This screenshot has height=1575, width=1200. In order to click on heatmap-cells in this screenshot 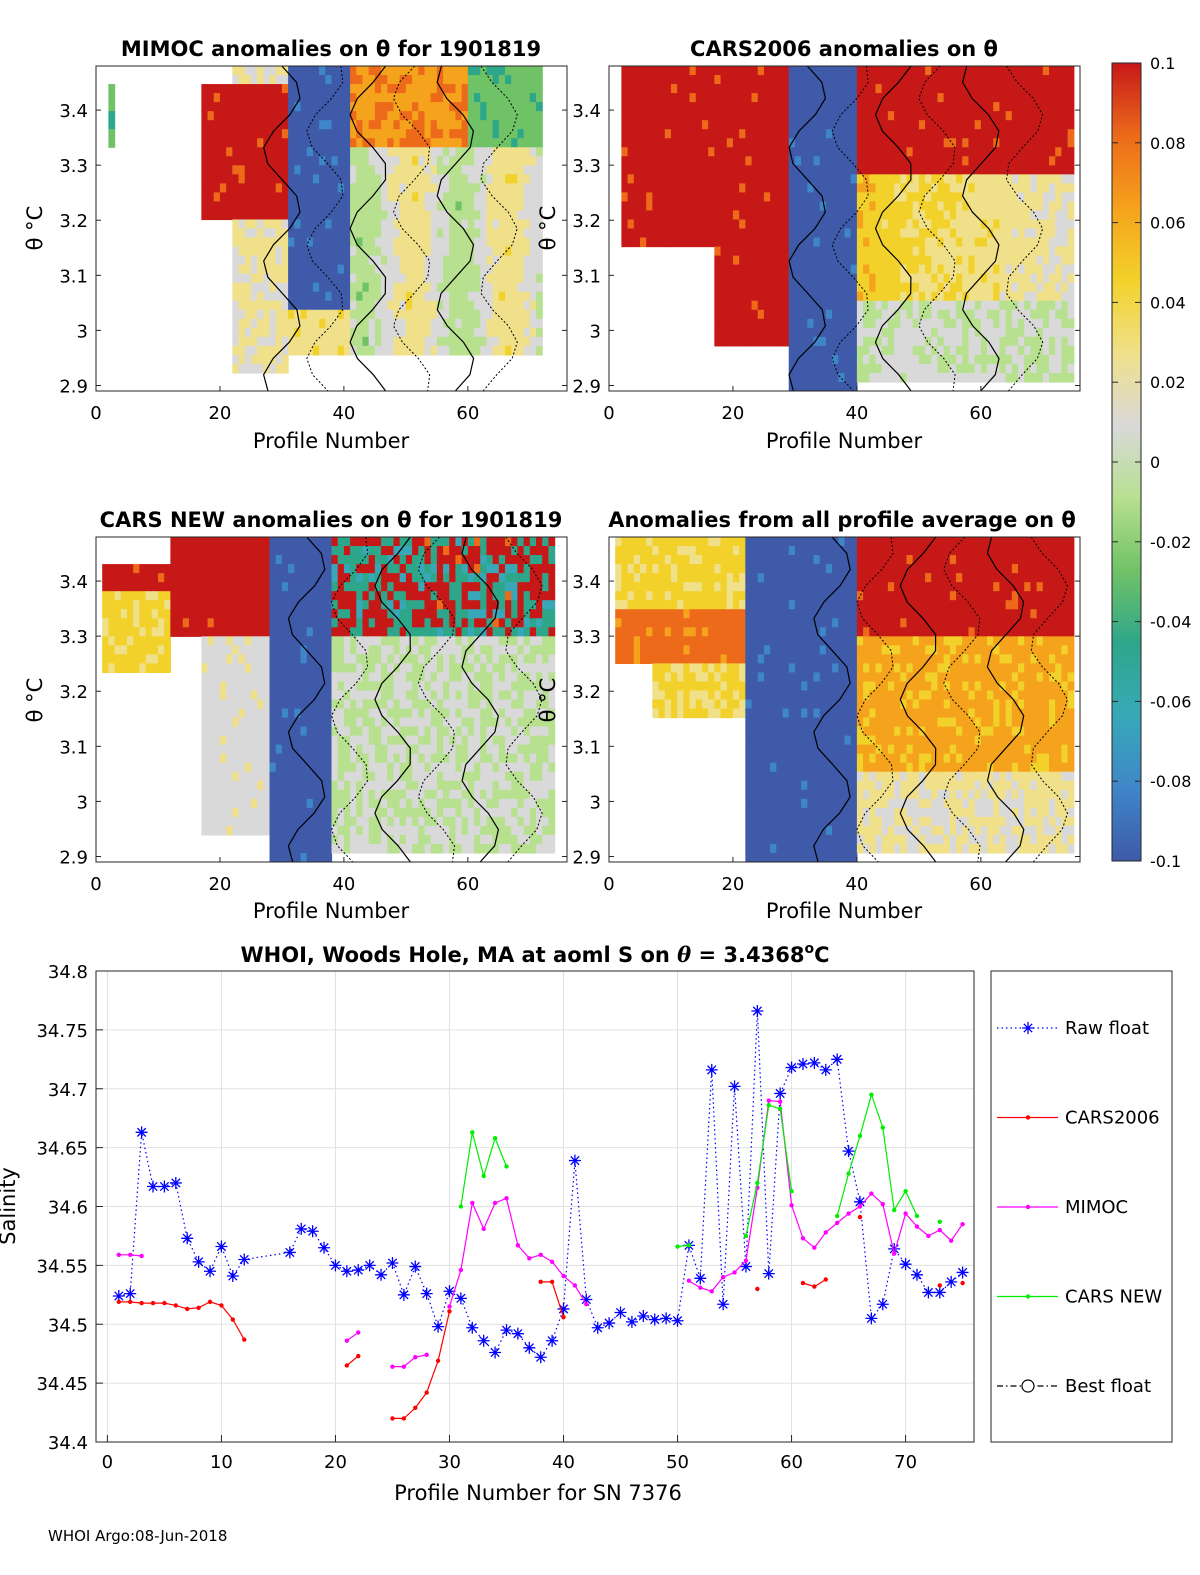, I will do `click(329, 699)`.